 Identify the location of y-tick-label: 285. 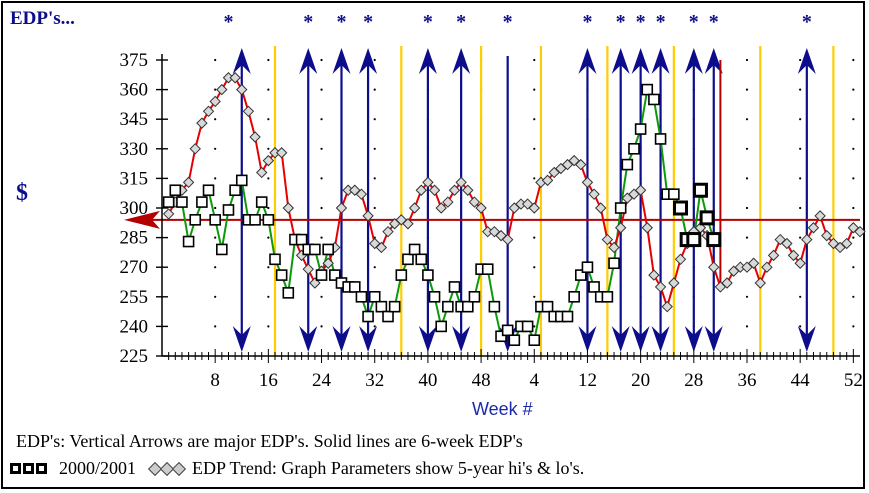
(134, 238).